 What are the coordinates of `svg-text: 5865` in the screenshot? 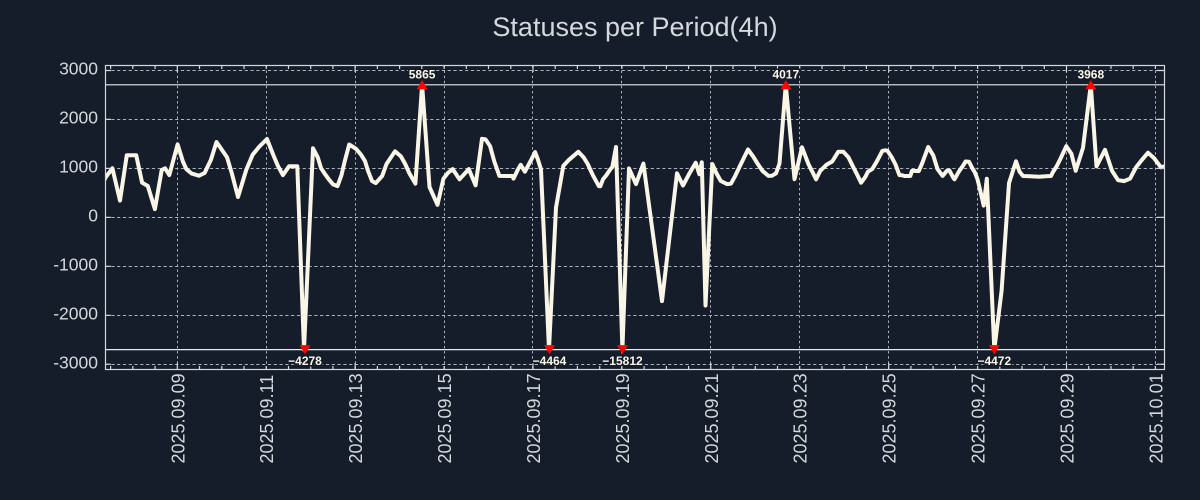 It's located at (422, 74).